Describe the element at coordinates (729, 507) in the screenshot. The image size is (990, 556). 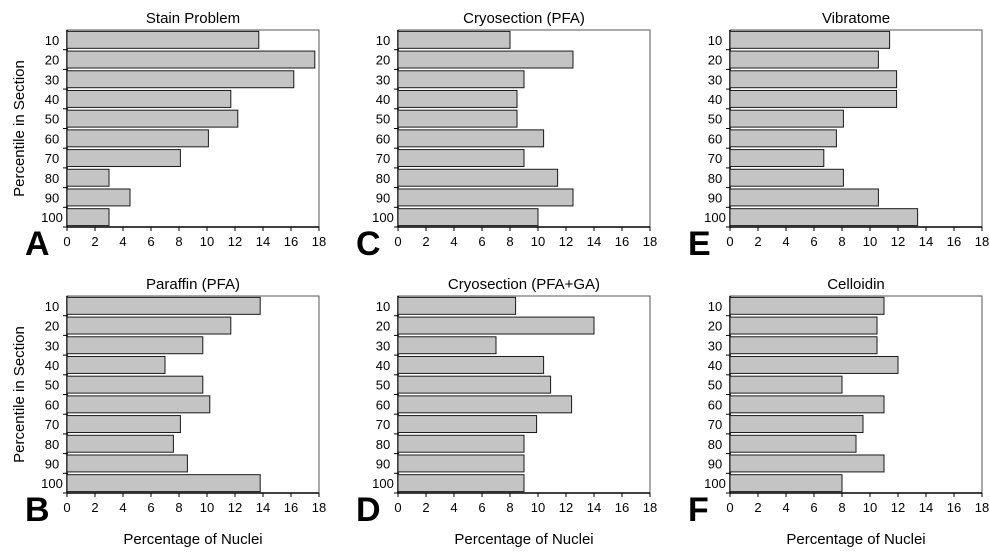
I see `x-tick-label-f-0: 0` at that location.